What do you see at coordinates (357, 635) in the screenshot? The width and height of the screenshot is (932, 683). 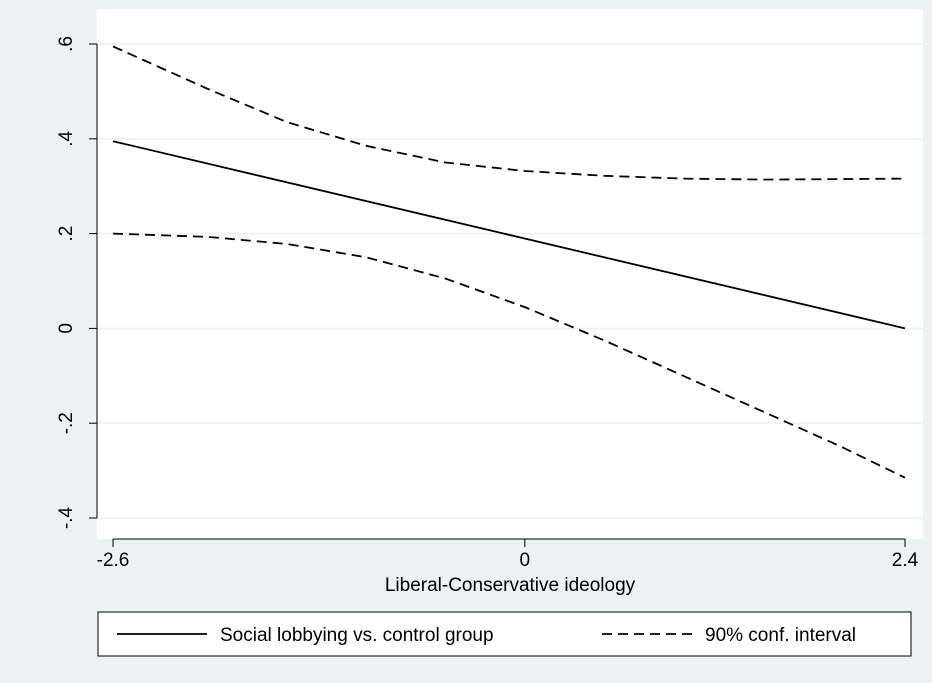 I see `legend-label-solid: Social lobbying vs. control group` at bounding box center [357, 635].